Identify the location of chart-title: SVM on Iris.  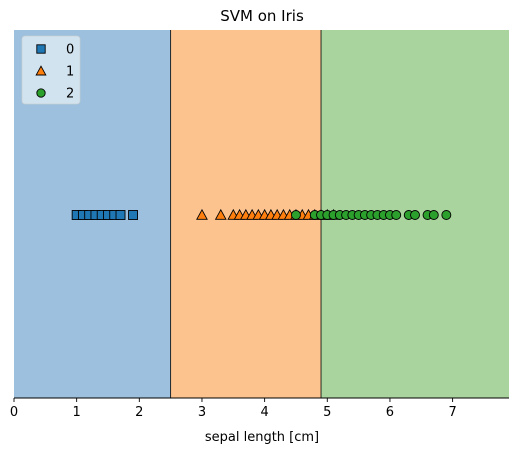
(262, 16).